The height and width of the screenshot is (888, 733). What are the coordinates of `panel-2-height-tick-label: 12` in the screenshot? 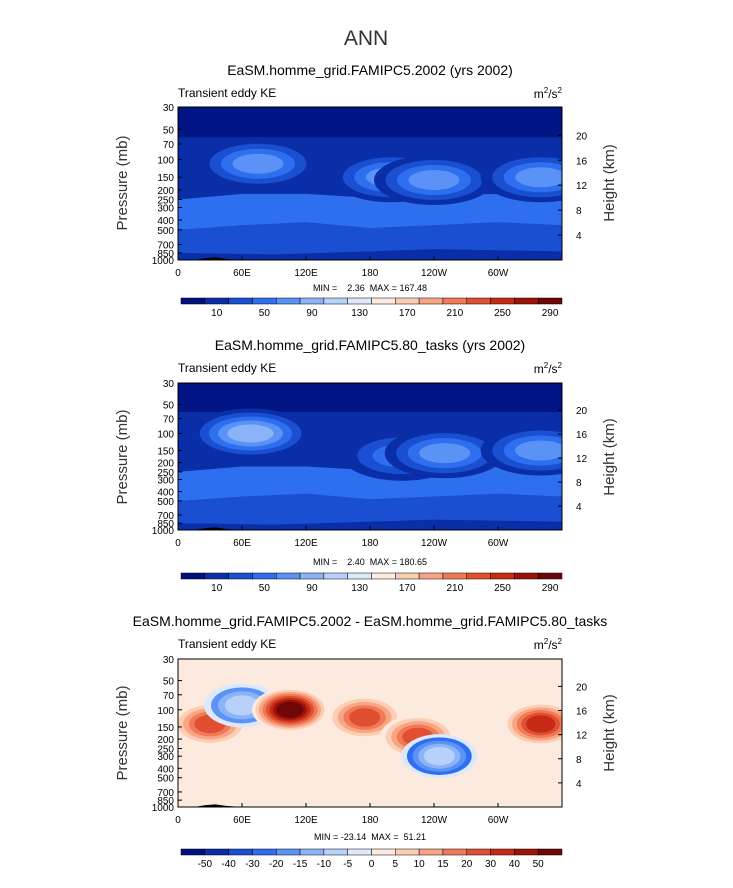 It's located at (582, 459).